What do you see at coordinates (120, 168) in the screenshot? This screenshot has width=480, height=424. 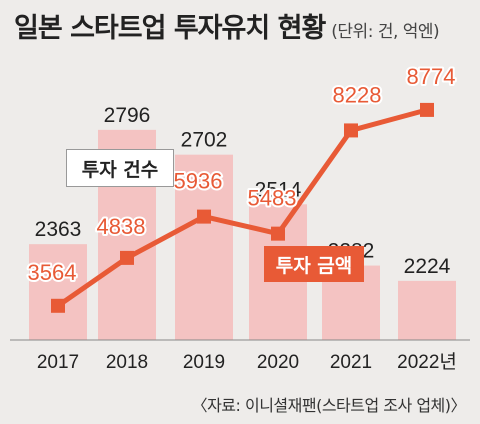 I see `legend-count-label: 투자 건수` at bounding box center [120, 168].